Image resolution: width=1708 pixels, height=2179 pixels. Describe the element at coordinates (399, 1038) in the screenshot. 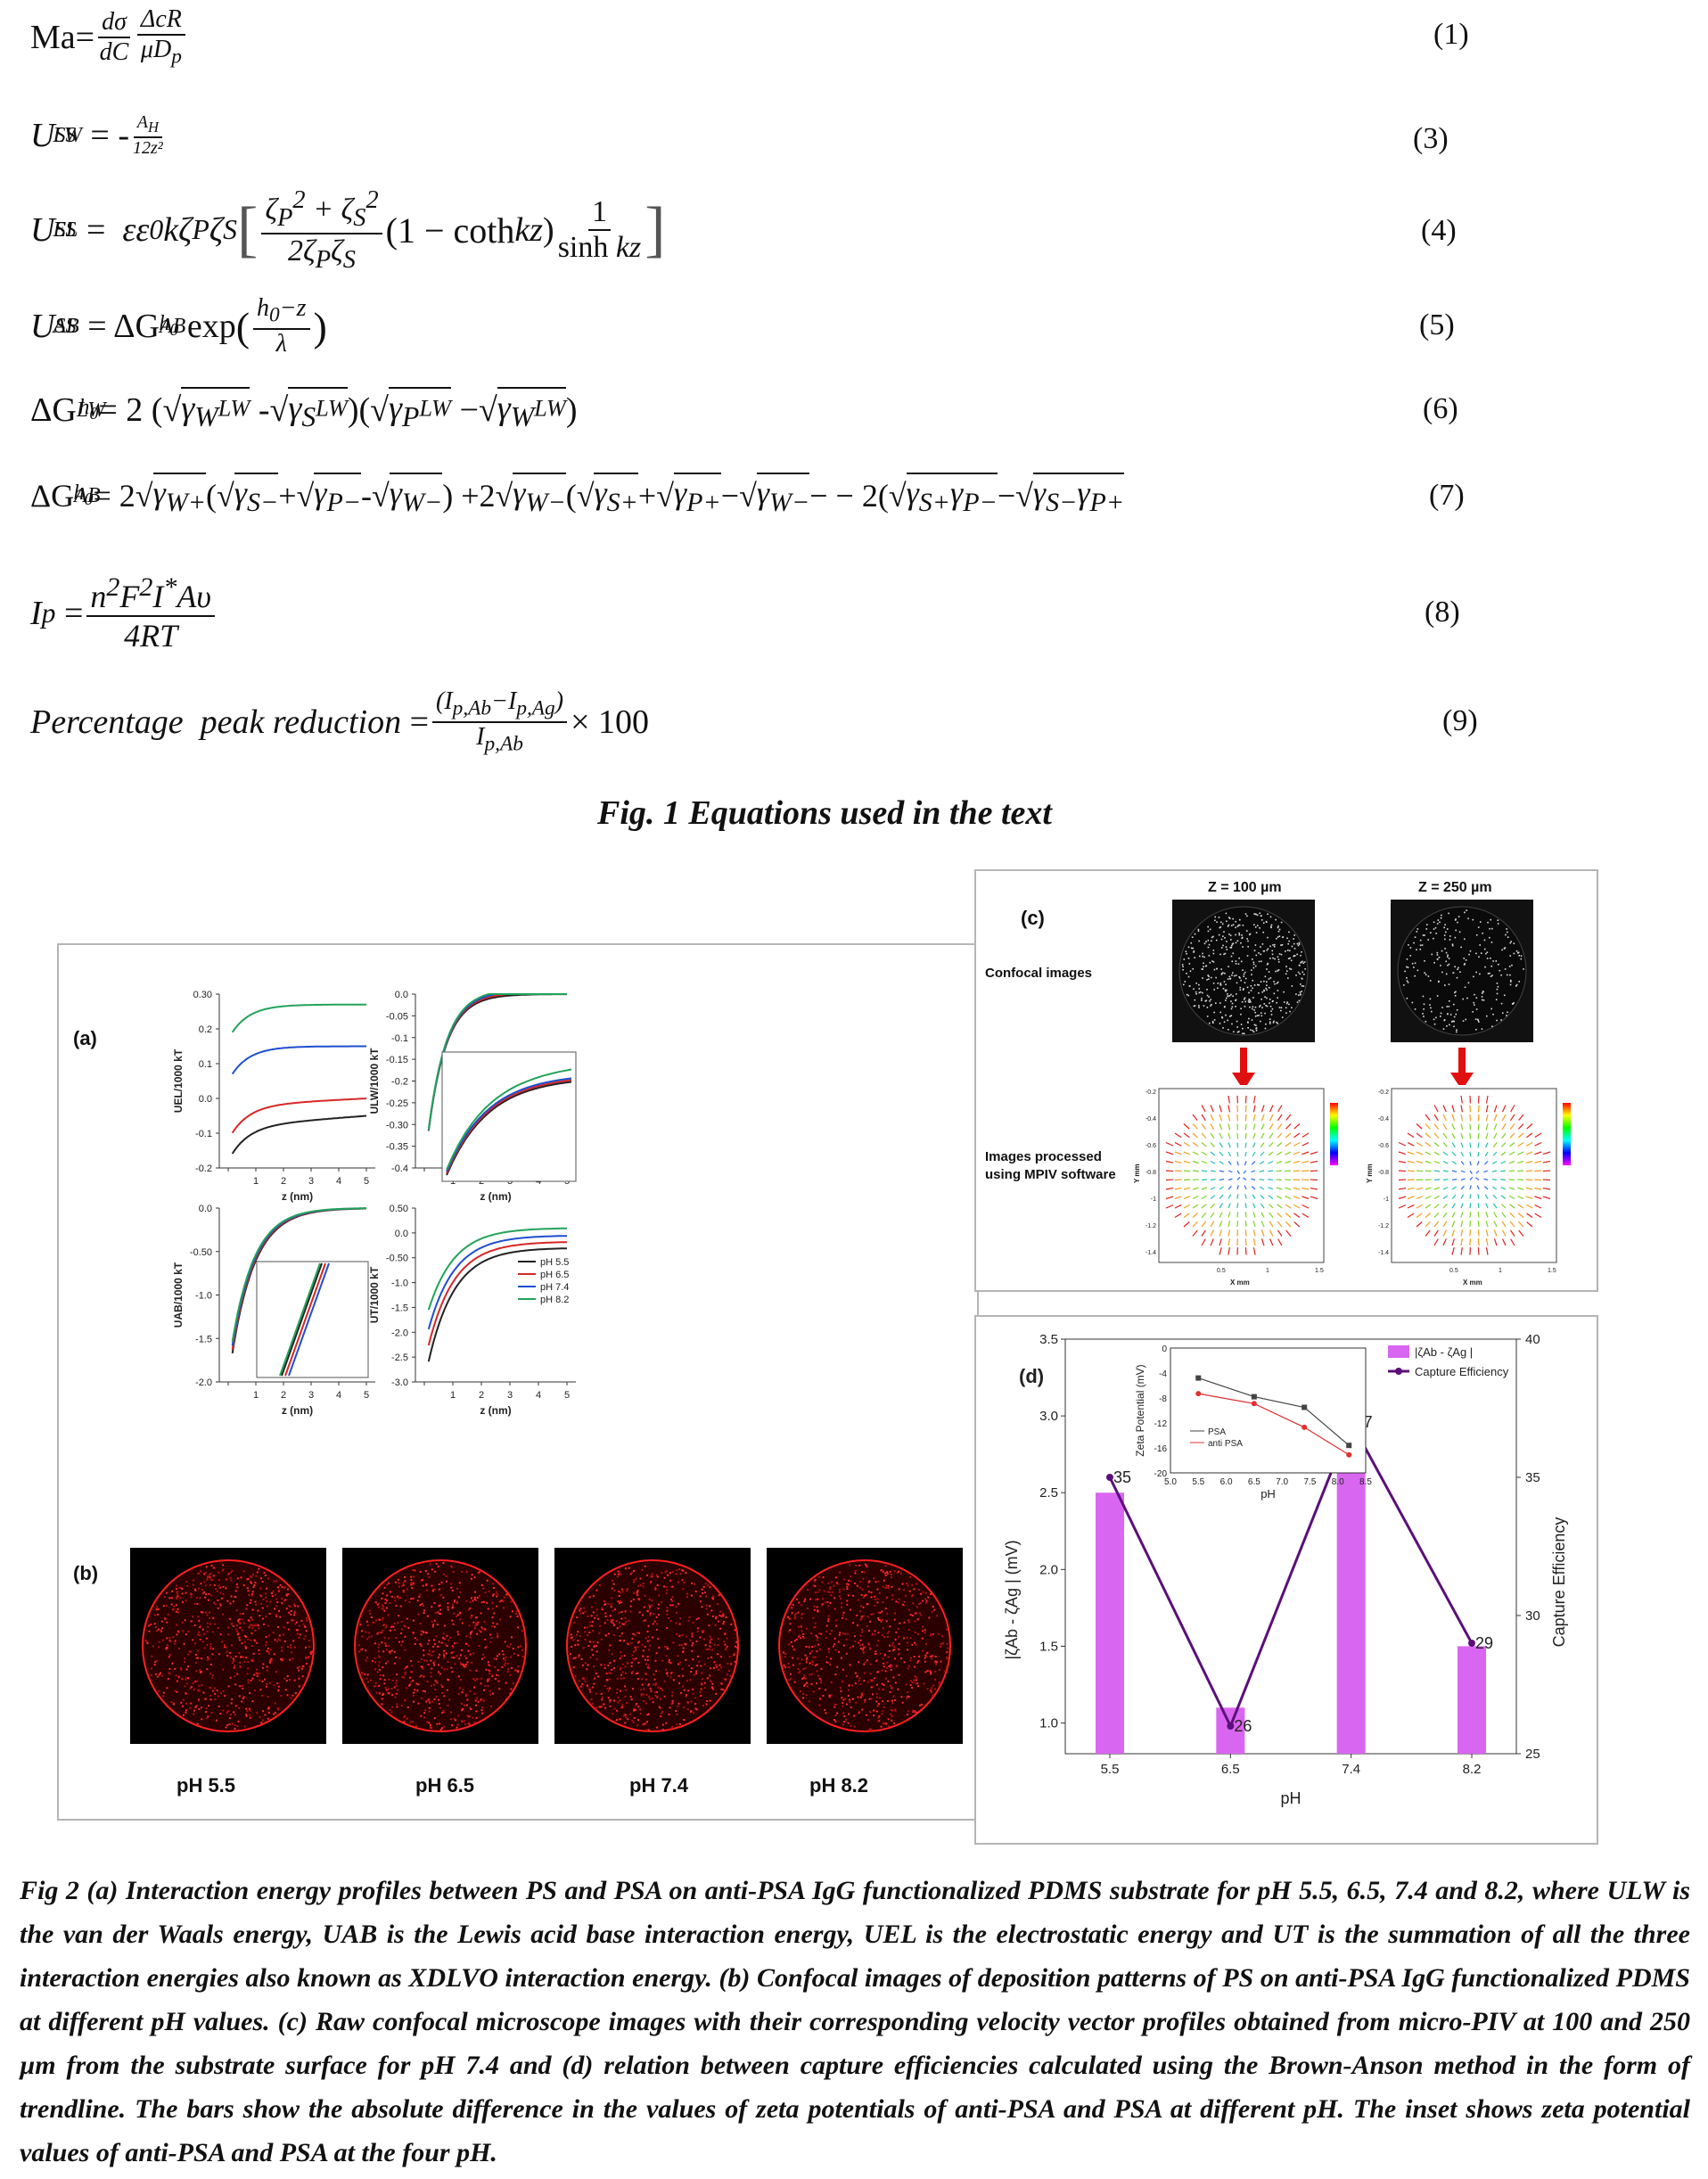

I see `y-tick-label: -0.1` at that location.